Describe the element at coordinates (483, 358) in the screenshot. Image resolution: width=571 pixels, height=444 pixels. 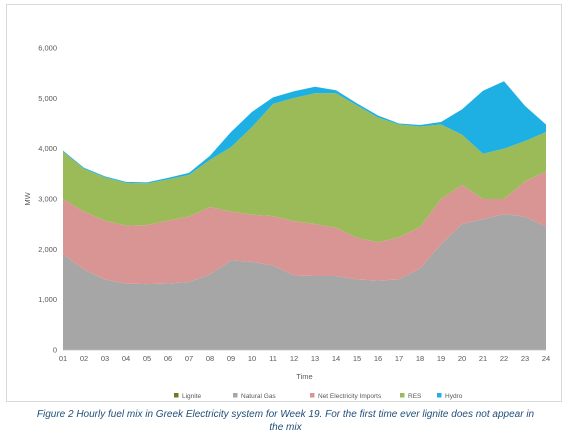
I see `x-tick-label: 21` at that location.